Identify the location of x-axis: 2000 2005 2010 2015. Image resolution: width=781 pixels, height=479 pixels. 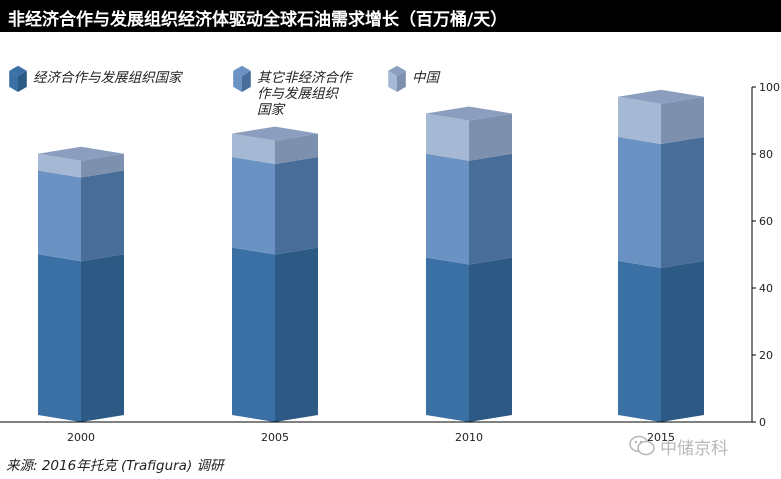
(371, 437).